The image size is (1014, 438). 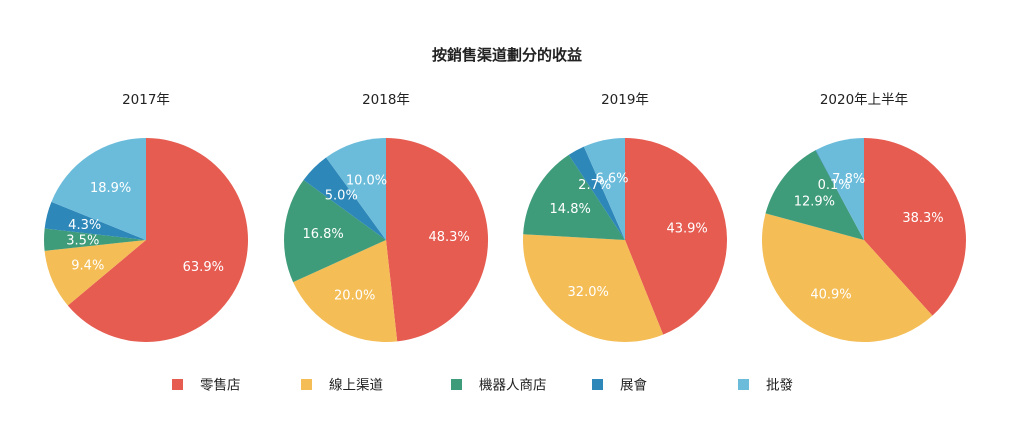 I want to click on legend: 零售店 線上渠道 機器人商店 展會 批發, so click(x=483, y=386).